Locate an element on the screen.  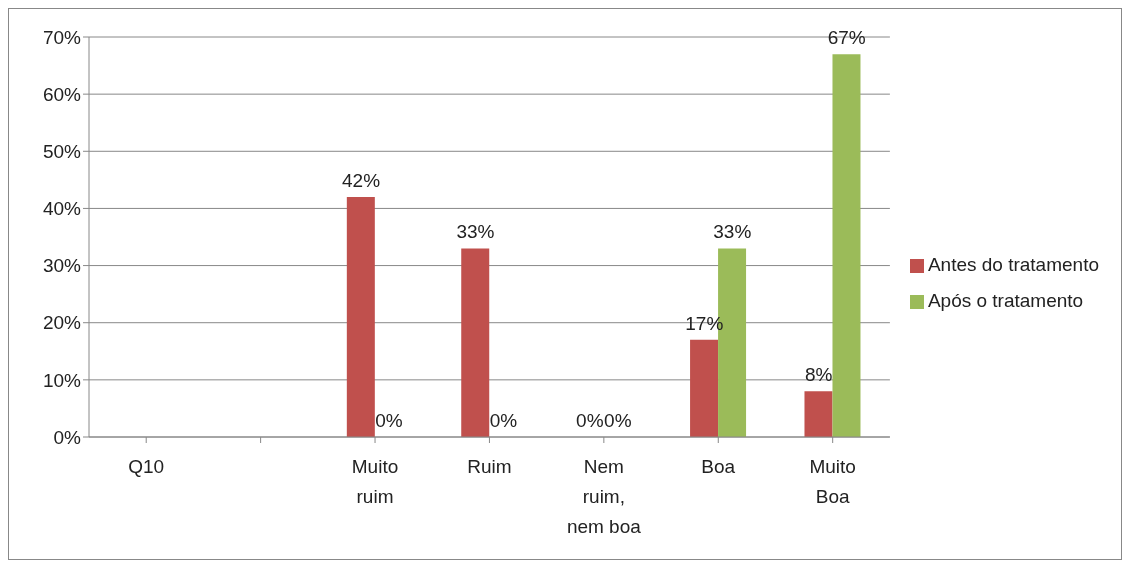
y-tick-label: 30% is located at coordinates (62, 266).